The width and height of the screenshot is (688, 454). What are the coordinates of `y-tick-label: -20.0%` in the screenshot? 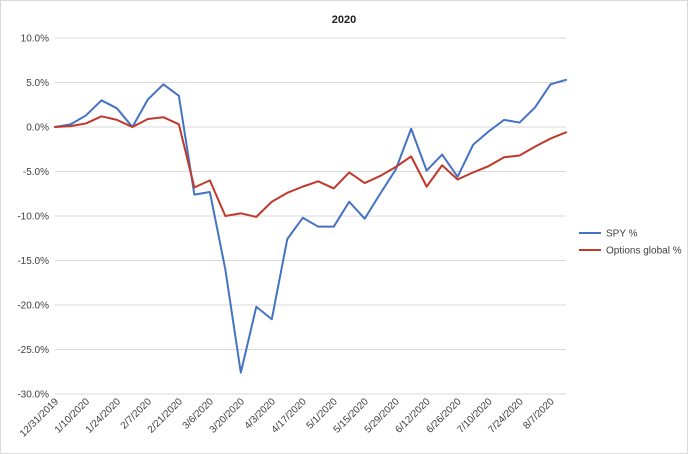 It's located at (33, 306).